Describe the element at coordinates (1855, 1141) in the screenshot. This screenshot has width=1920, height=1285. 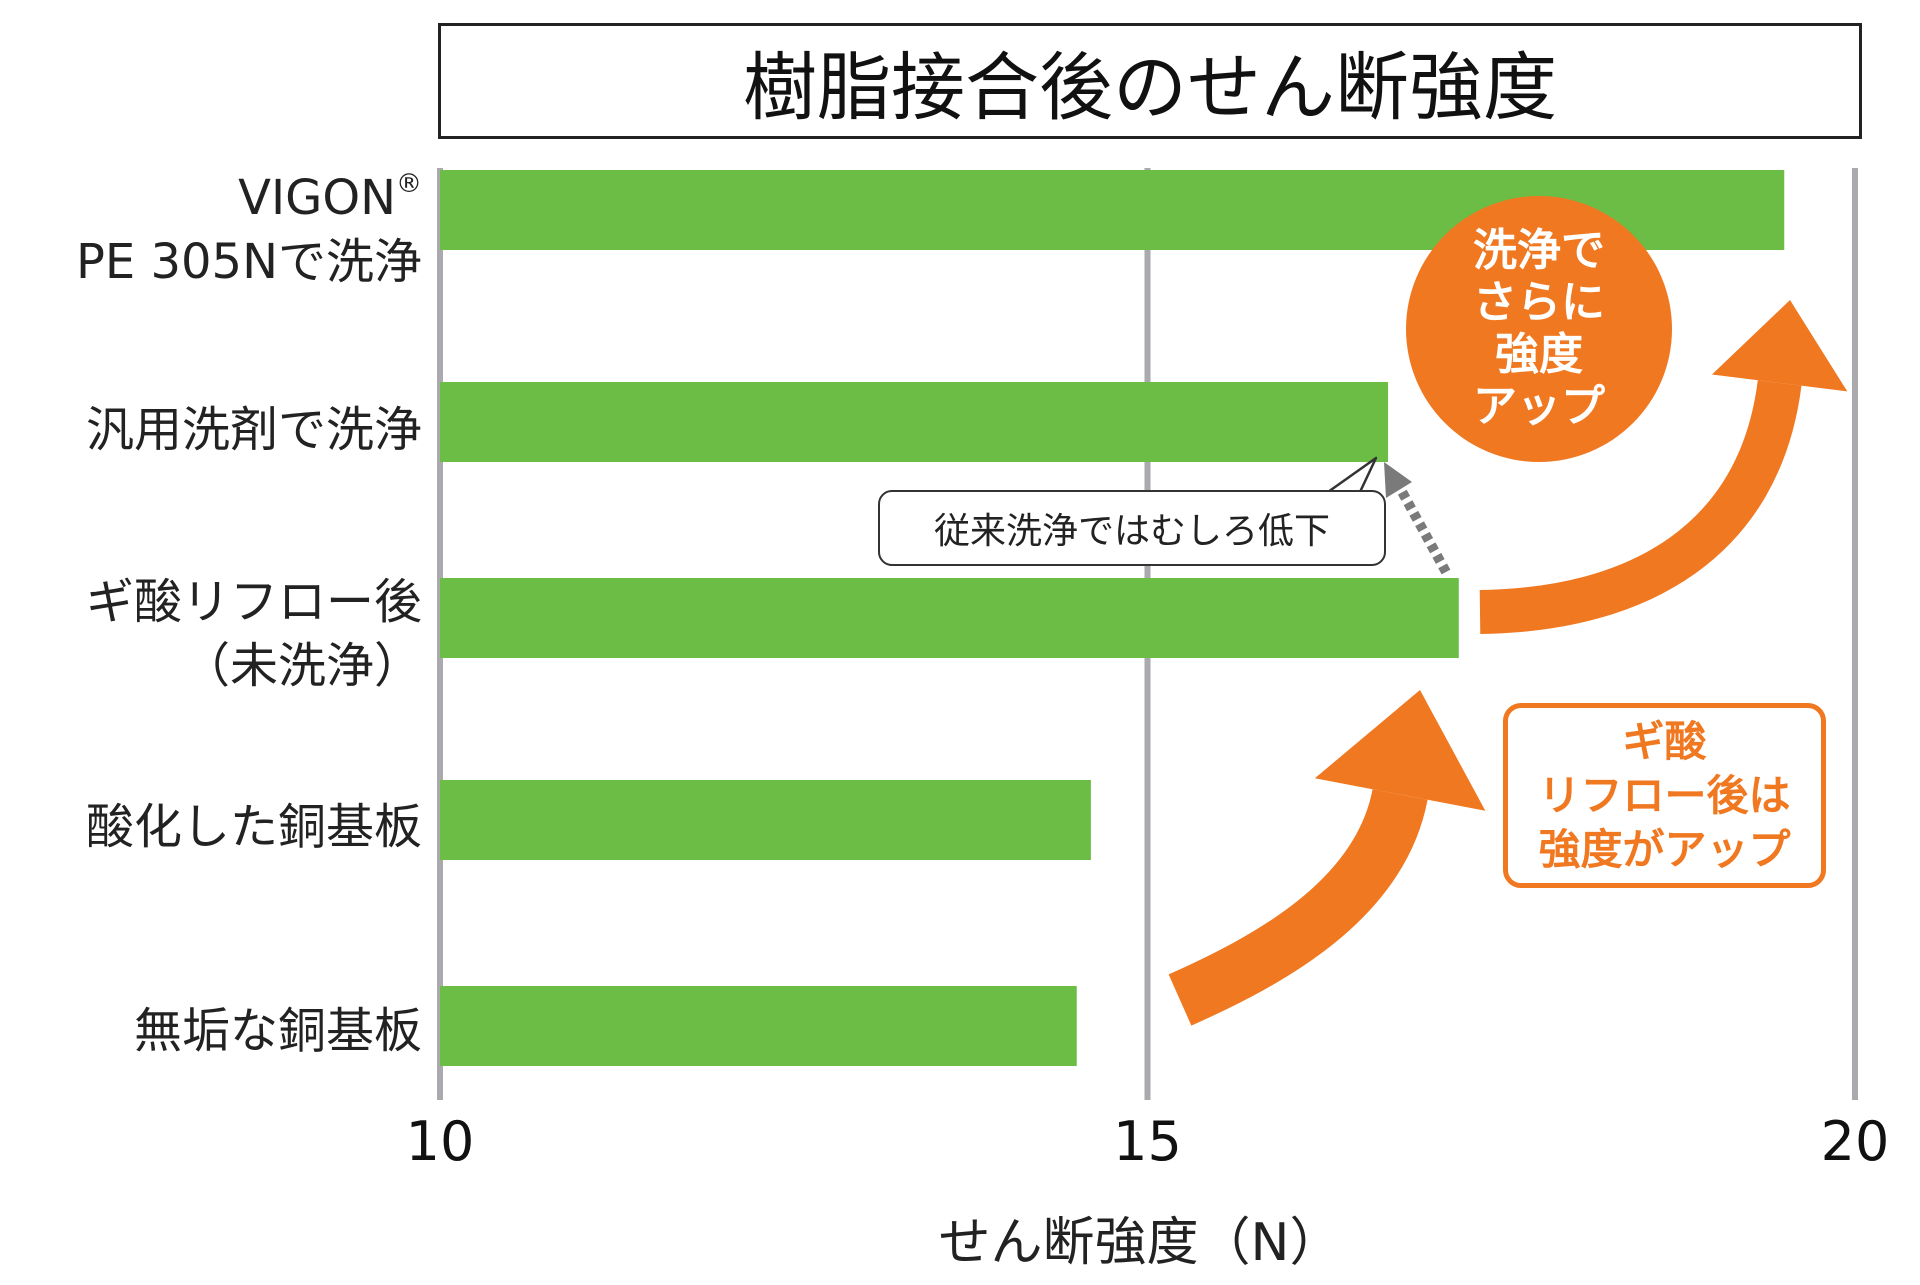
I see `x-tick-label-20: 20` at that location.